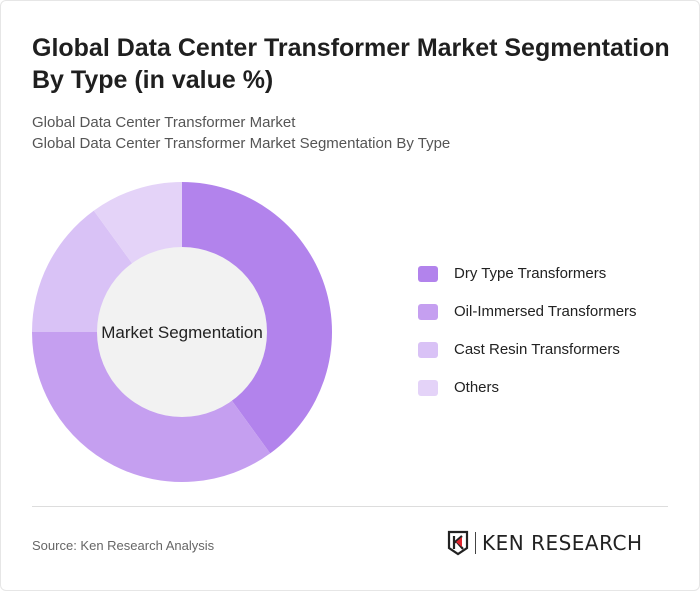 Image resolution: width=700 pixels, height=591 pixels. I want to click on source-note: Source: Ken Research Analysis, so click(123, 545).